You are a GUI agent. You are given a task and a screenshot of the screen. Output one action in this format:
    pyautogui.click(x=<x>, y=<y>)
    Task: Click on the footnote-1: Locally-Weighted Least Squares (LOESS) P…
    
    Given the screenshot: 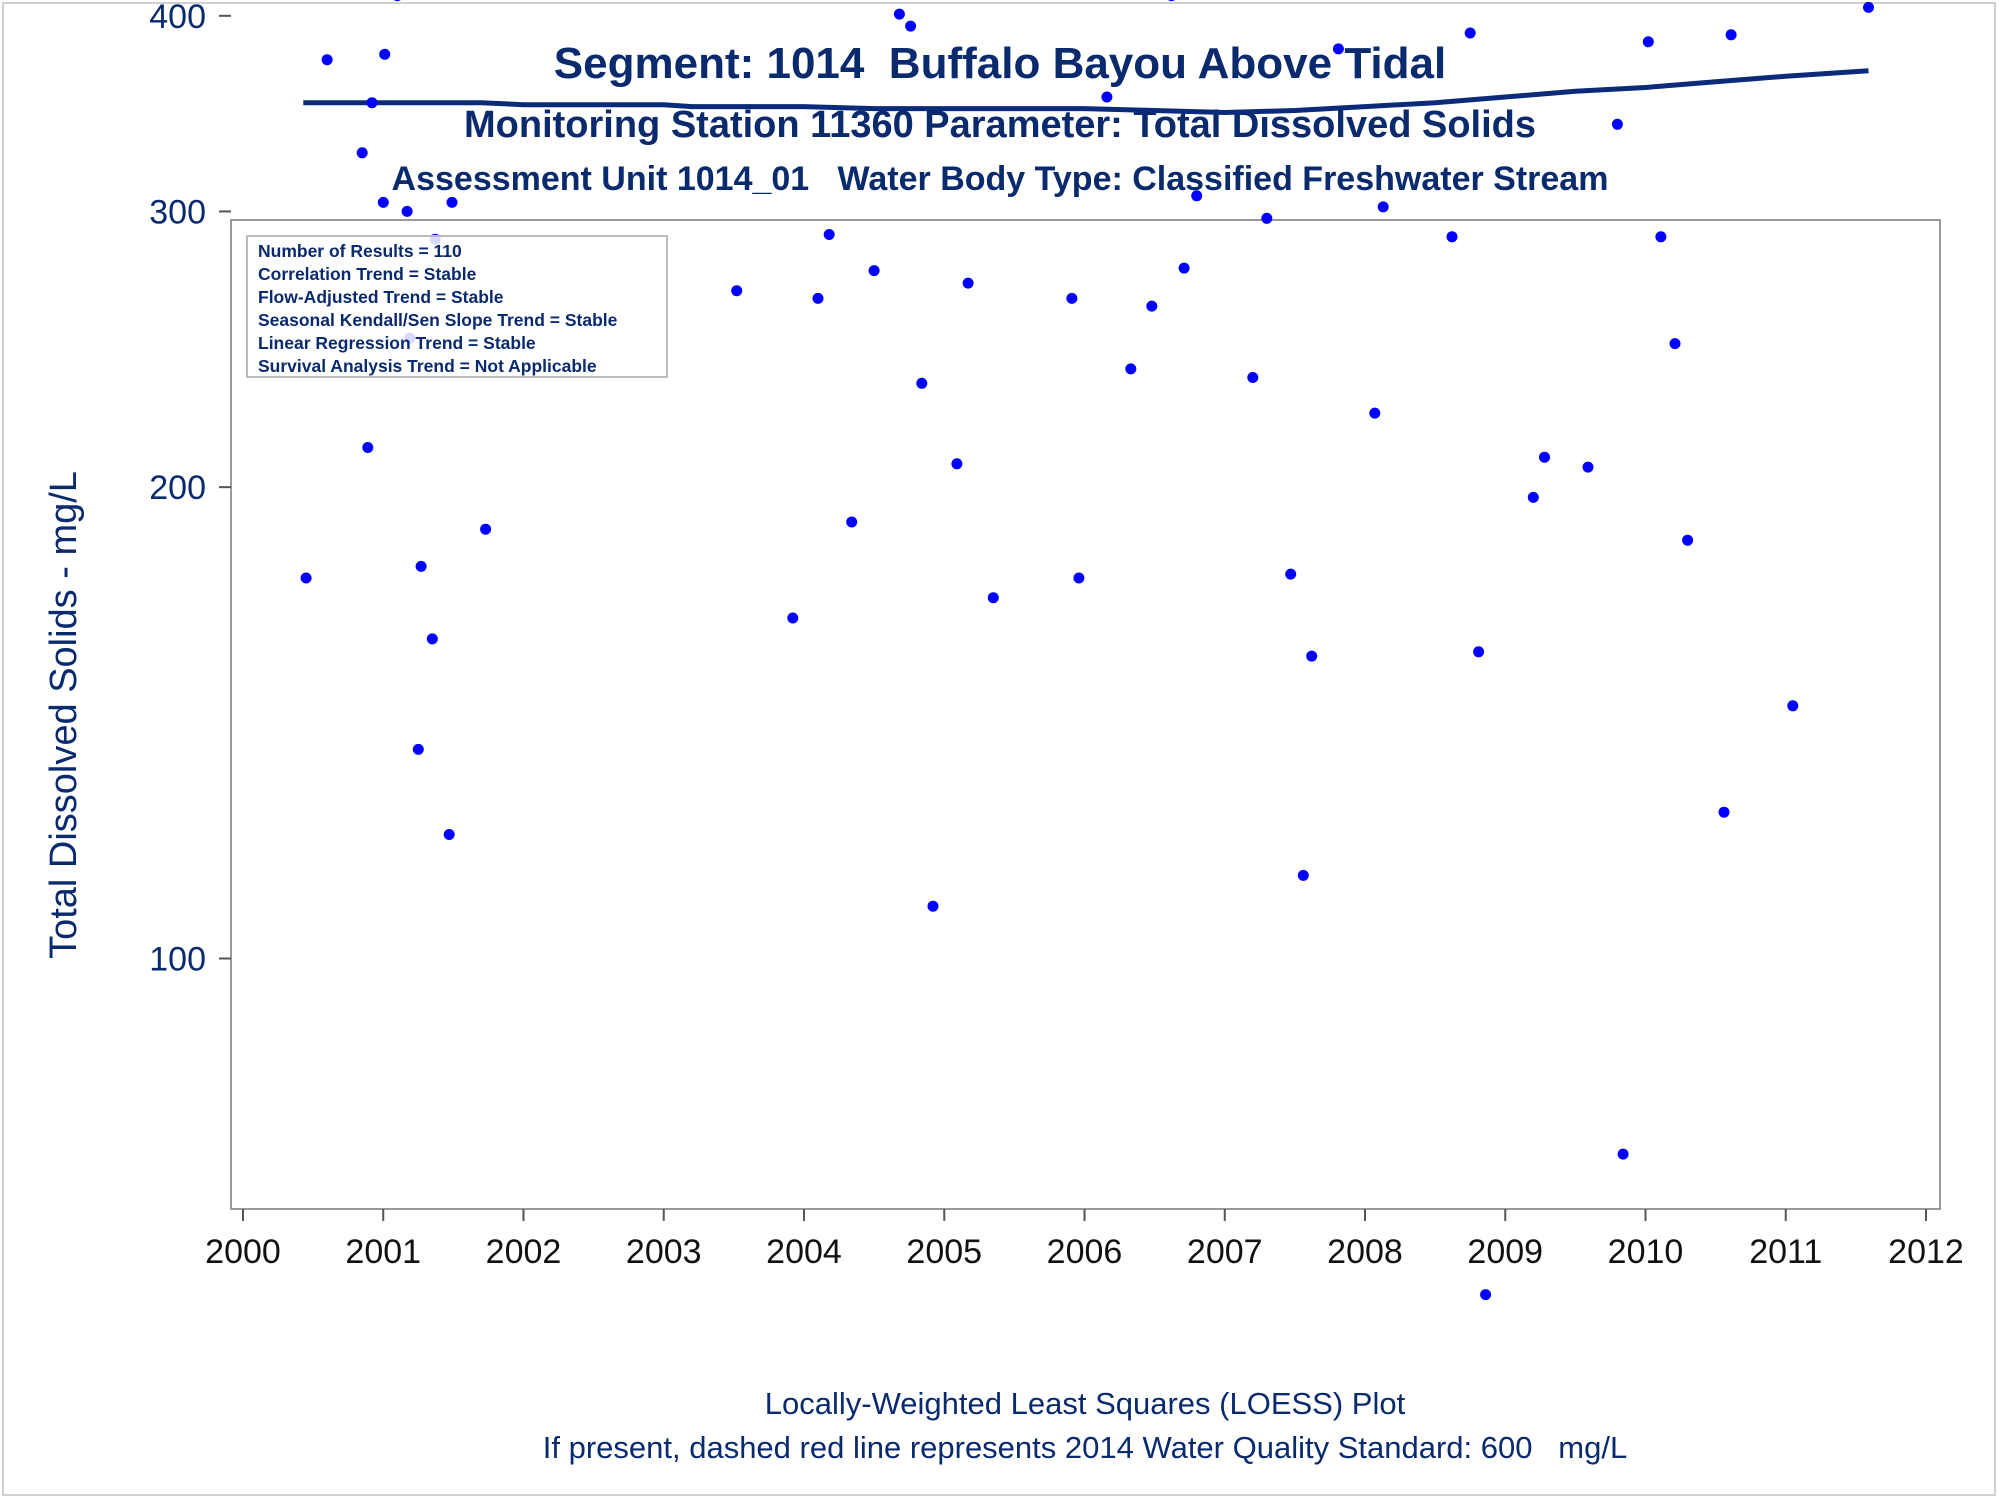 What is the action you would take?
    pyautogui.click(x=1085, y=1403)
    